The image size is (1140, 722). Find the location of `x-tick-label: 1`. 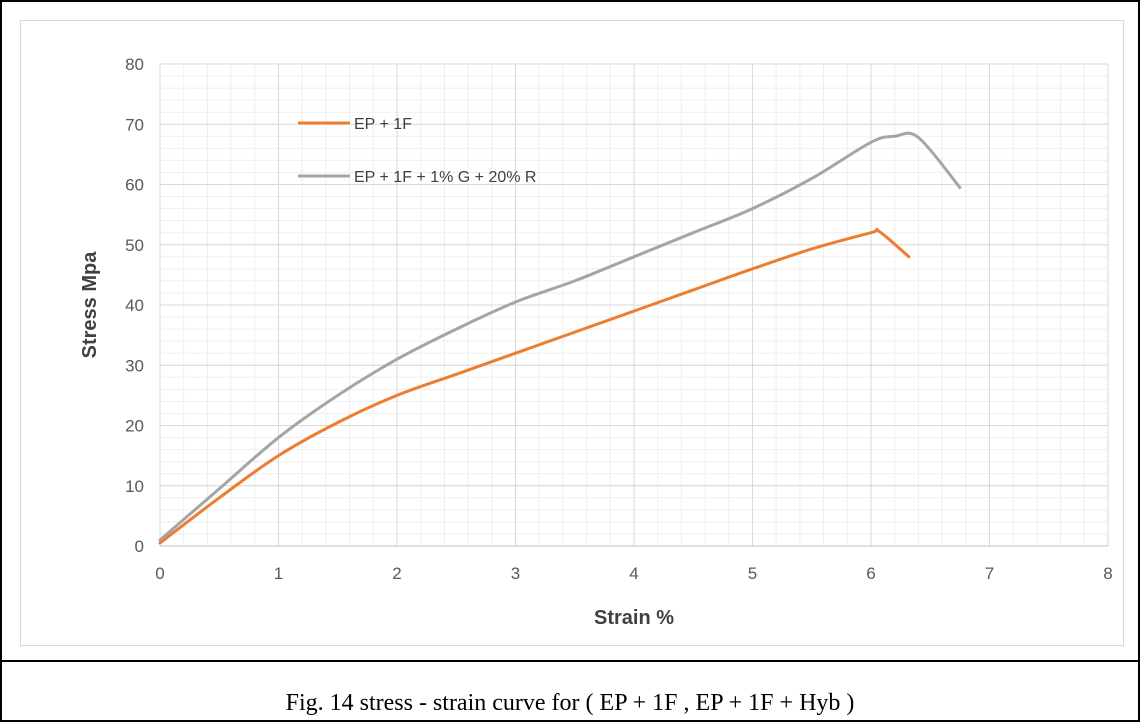

x-tick-label: 1 is located at coordinates (278, 573).